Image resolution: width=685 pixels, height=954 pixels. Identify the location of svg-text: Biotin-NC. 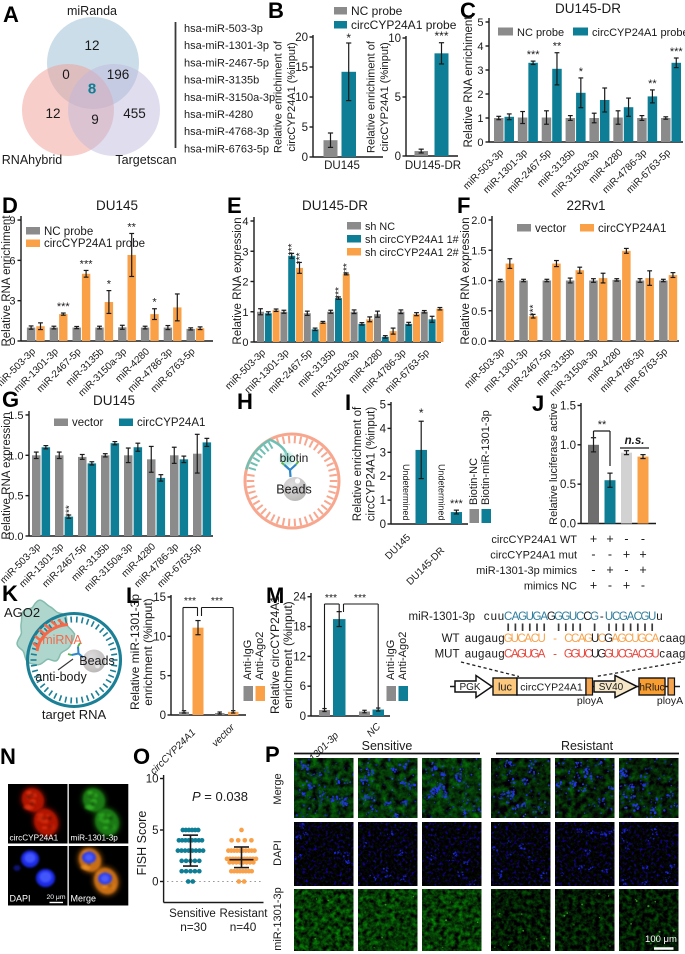
(474, 481).